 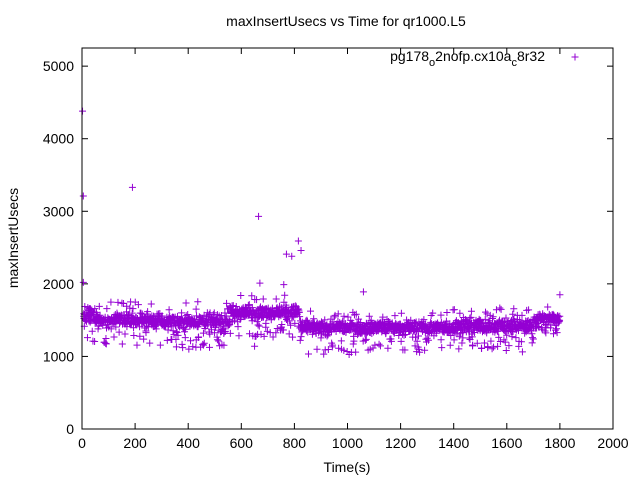 What do you see at coordinates (575, 57) in the screenshot?
I see `legend-marker-symbol` at bounding box center [575, 57].